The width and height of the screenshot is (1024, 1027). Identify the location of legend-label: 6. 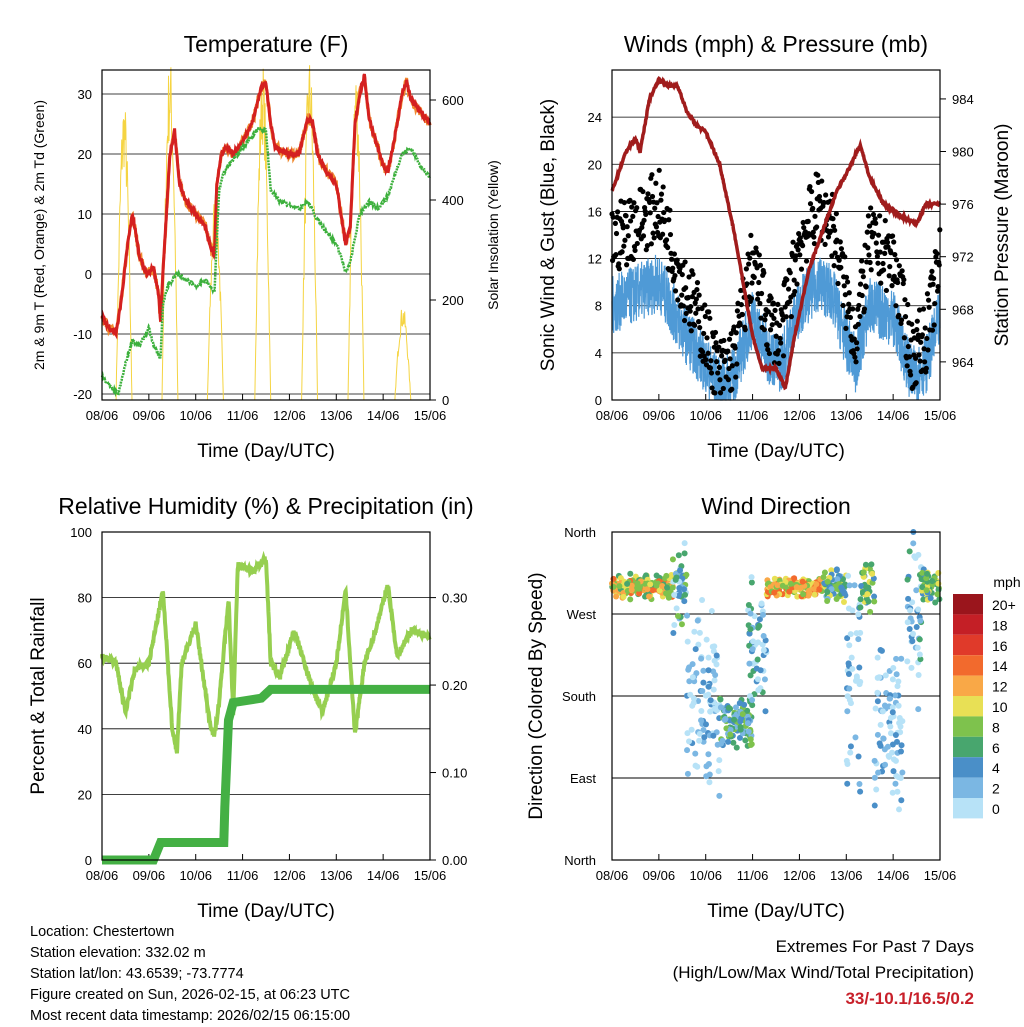
(996, 748).